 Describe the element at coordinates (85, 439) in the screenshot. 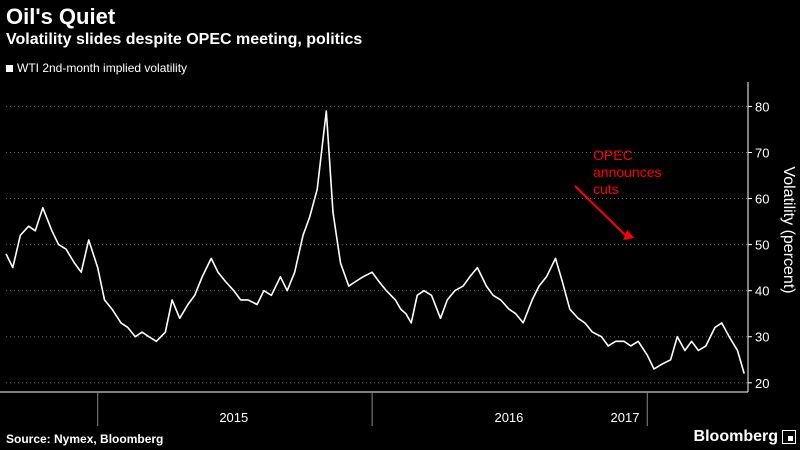

I see `source-note: Source: Nymex, Bloomberg` at that location.